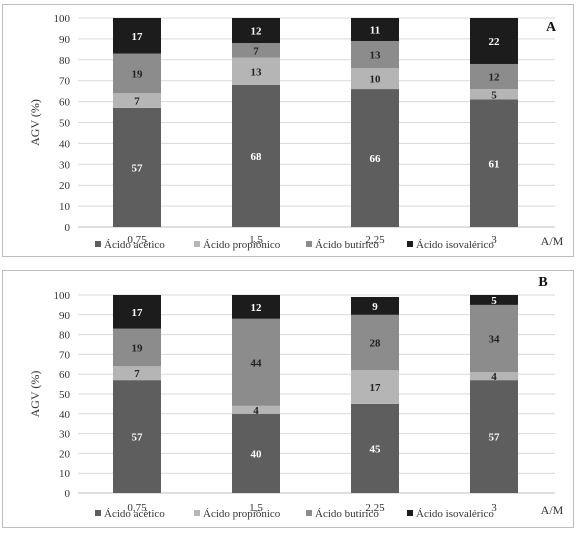 This screenshot has width=576, height=533. I want to click on data-label: 34, so click(495, 340).